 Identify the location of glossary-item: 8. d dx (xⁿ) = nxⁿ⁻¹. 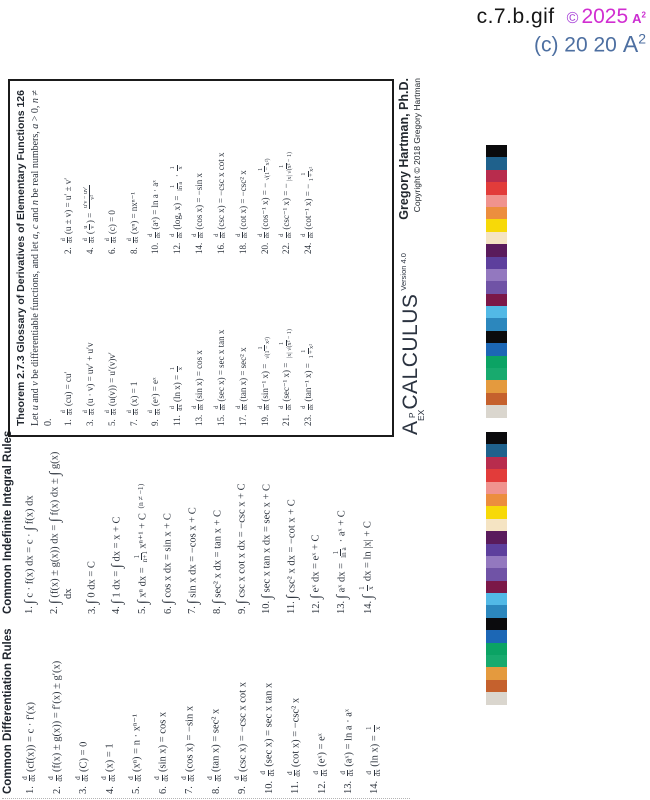
(133, 222).